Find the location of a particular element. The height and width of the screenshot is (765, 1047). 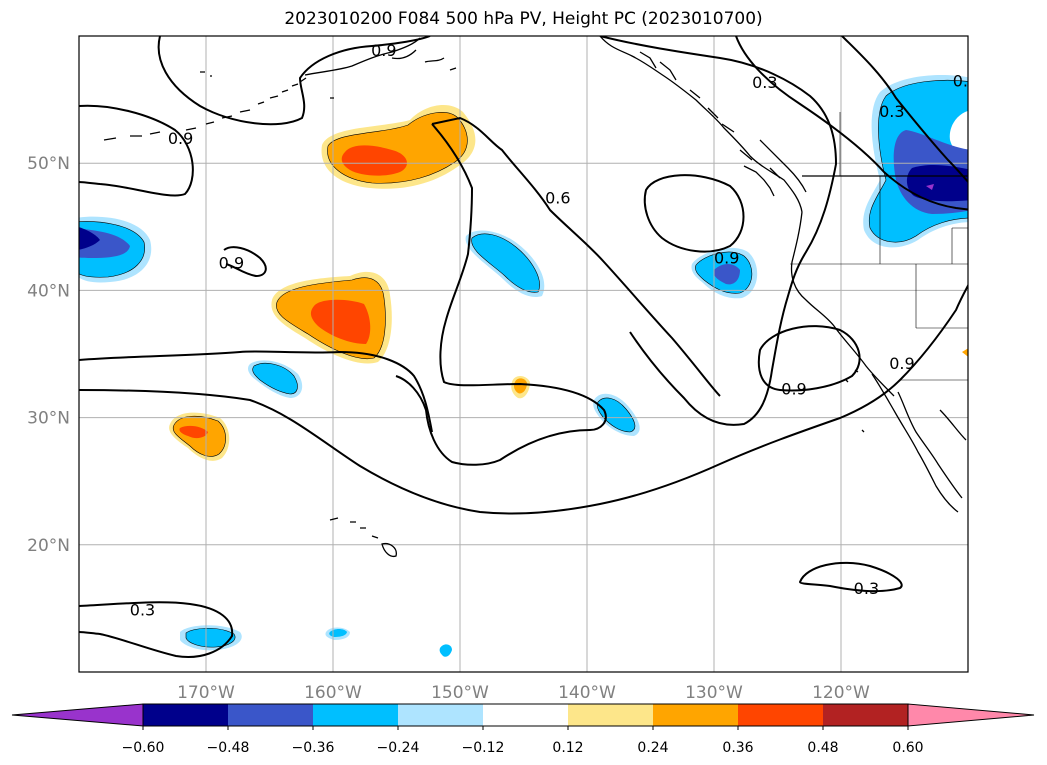

longitude-tick-label: 150°W is located at coordinates (460, 693).